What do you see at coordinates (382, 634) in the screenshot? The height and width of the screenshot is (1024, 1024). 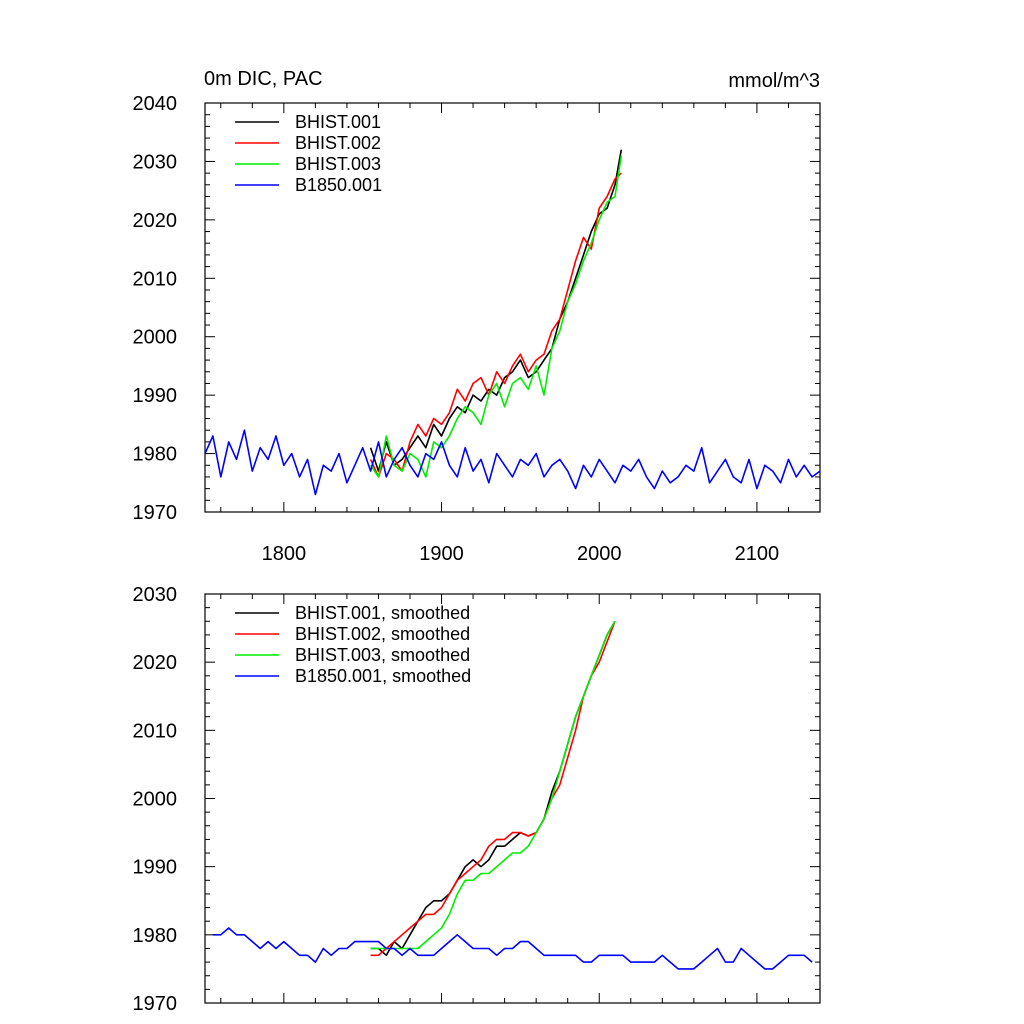 I see `legend-label: BHIST.002, smoothed` at bounding box center [382, 634].